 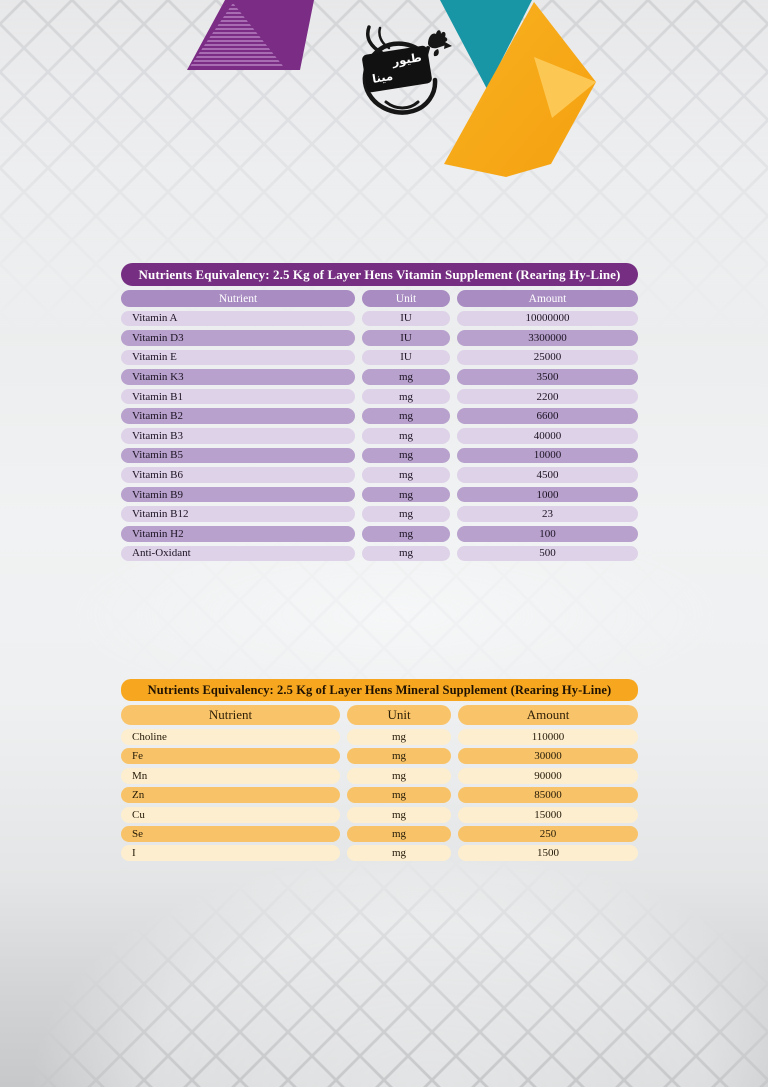 I want to click on logo-arabic-top: طيور, so click(x=407, y=59).